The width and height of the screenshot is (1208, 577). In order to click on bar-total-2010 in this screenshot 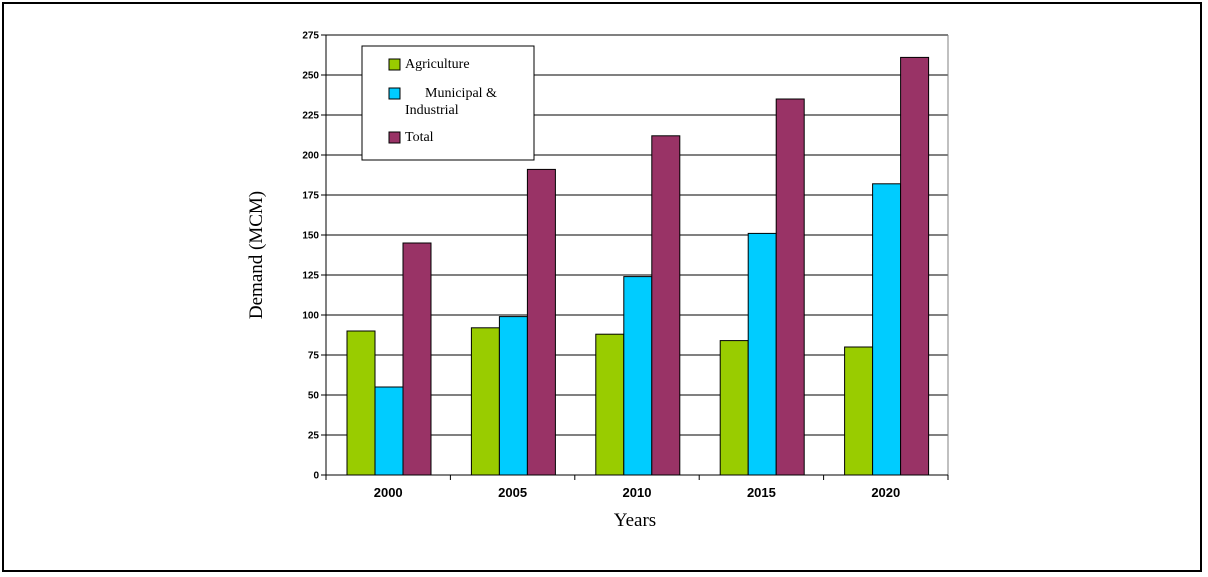, I will do `click(666, 305)`.